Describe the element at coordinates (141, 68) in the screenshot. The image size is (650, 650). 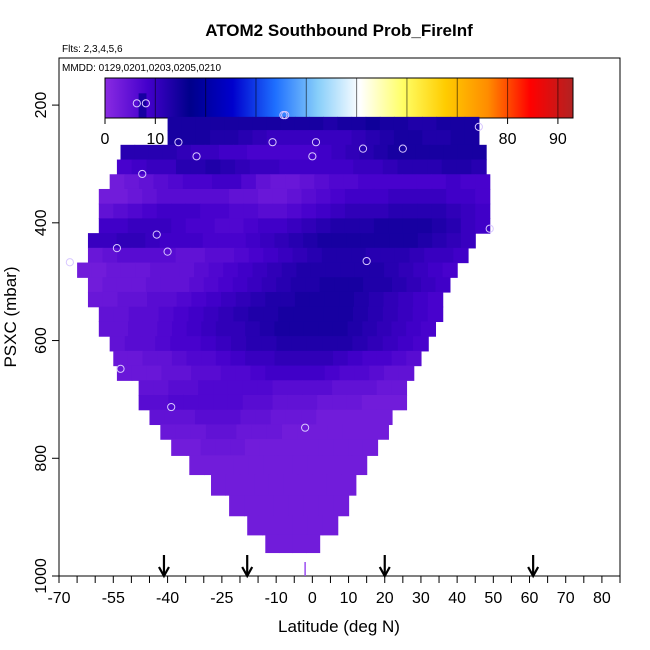
I see `dates-label: MMDD: 0129,0201,0203,0205,0210` at that location.